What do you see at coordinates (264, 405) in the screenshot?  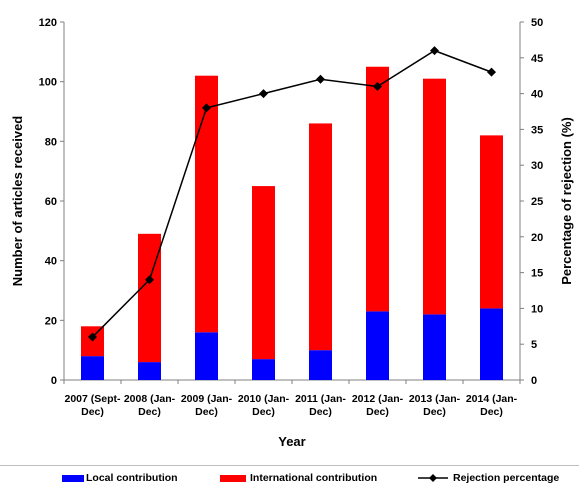 I see `x-tick-label: 2010 (Jan-Dec)` at bounding box center [264, 405].